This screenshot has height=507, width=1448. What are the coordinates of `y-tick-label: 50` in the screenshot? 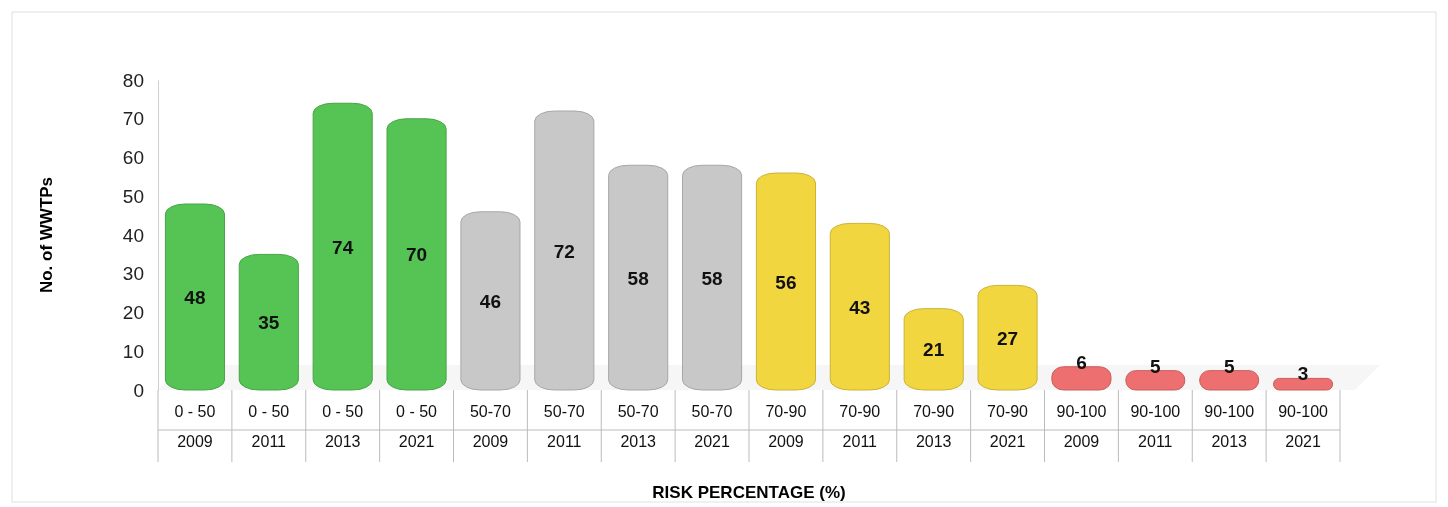 It's located at (133, 196).